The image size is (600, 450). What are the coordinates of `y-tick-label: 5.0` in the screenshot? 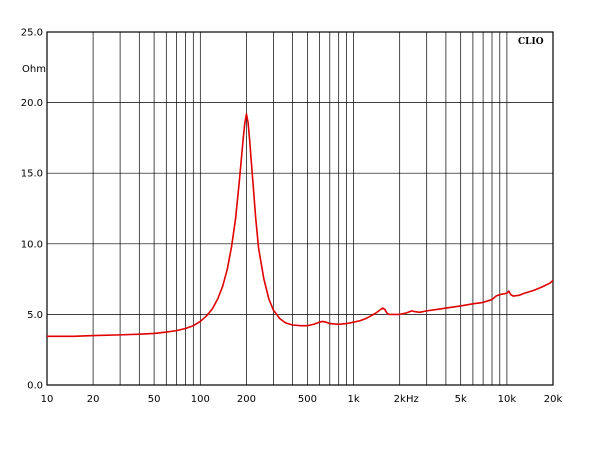 It's located at (35, 315).